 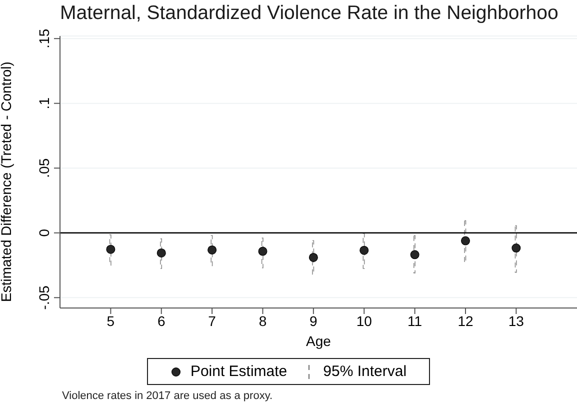 I want to click on y-tick-label: .1, so click(x=44, y=103).